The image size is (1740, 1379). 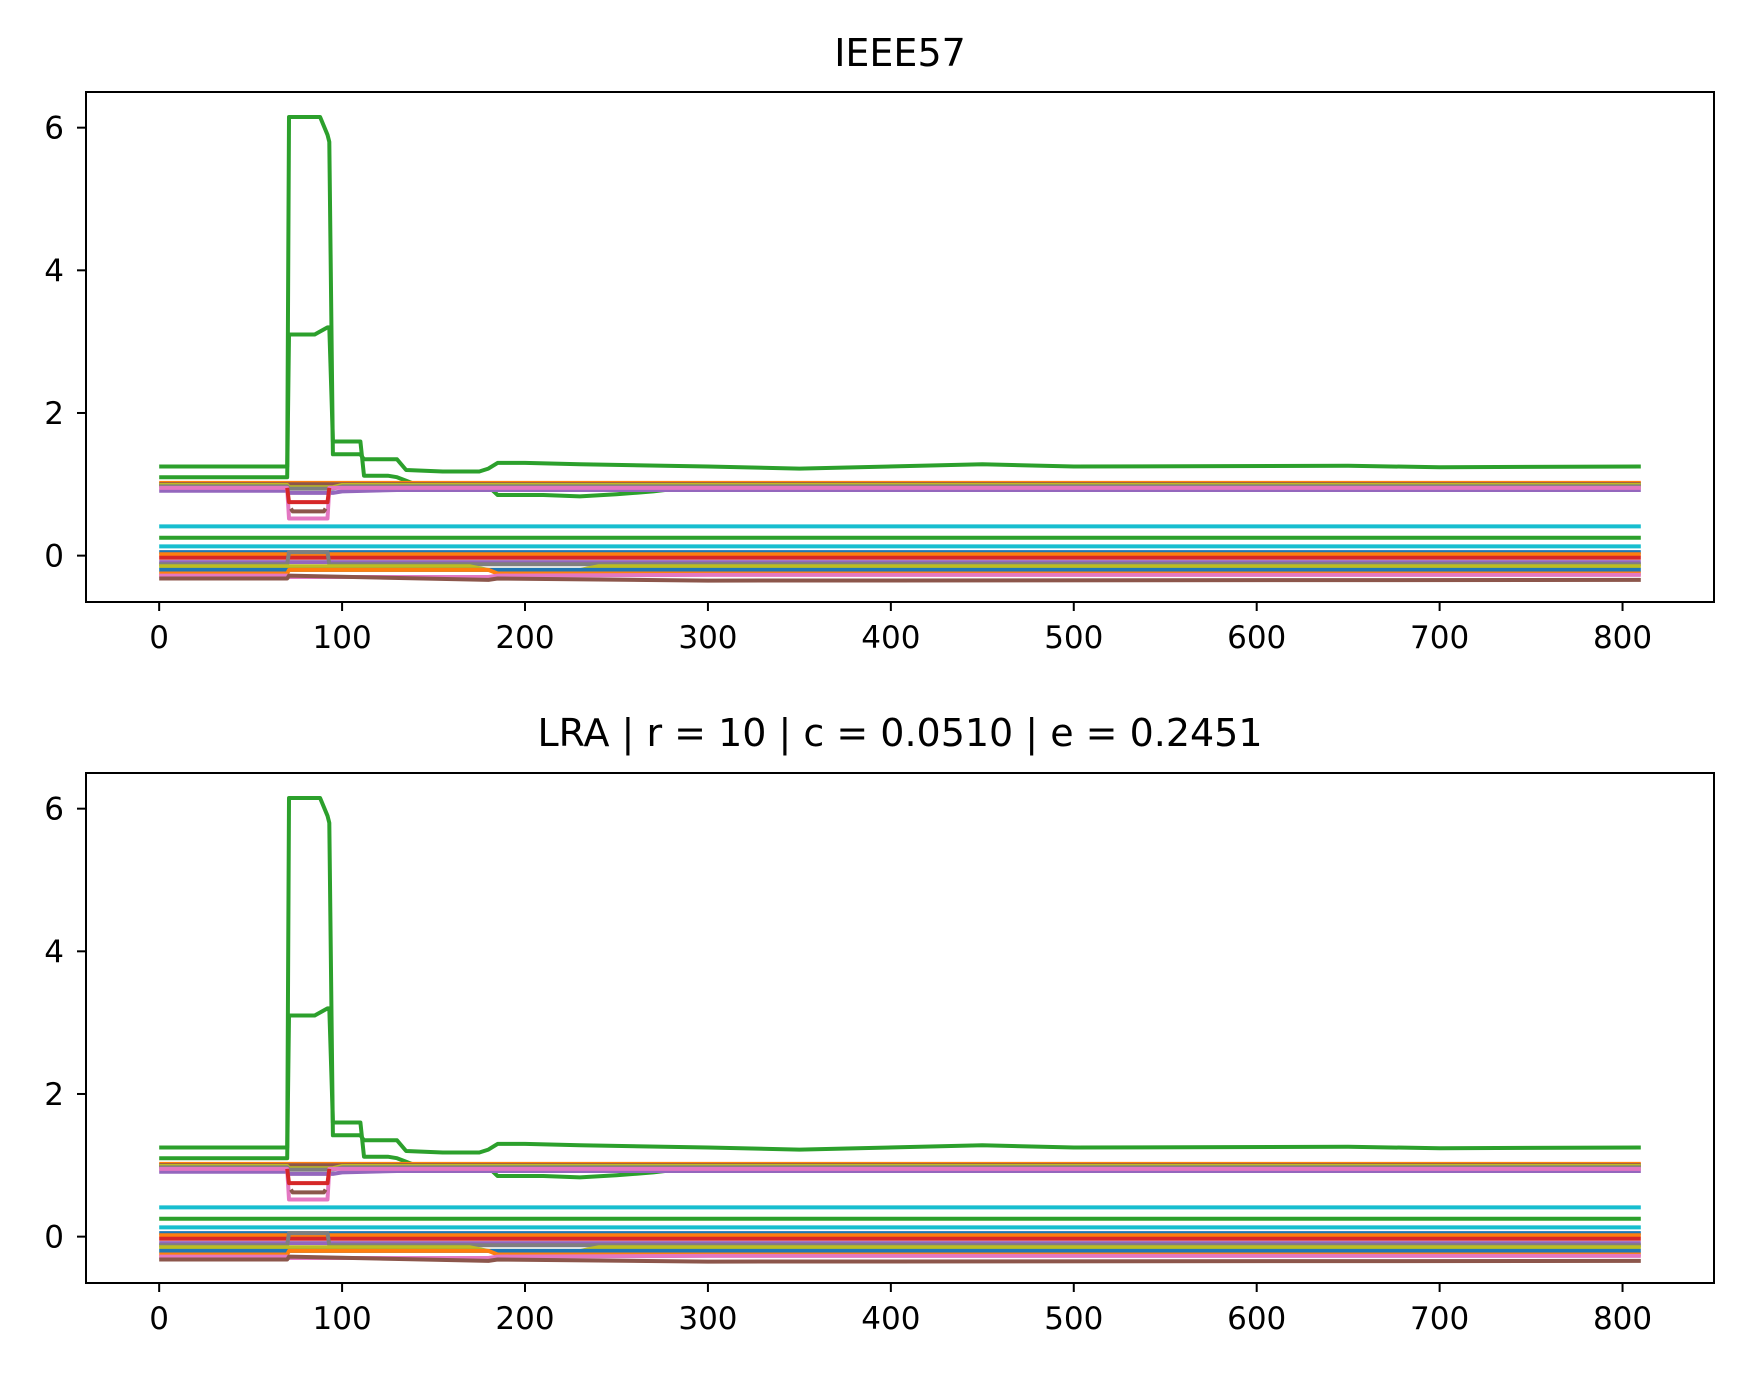 What do you see at coordinates (900, 53) in the screenshot?
I see `chart-title: IEEE57` at bounding box center [900, 53].